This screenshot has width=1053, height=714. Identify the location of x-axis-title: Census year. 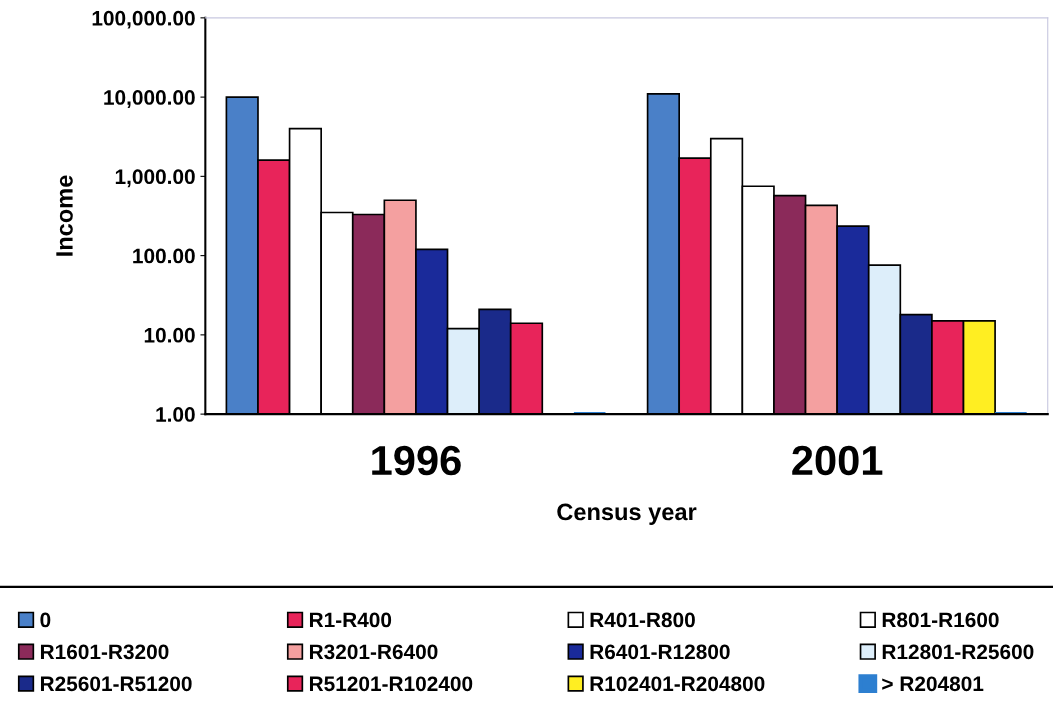
(627, 514).